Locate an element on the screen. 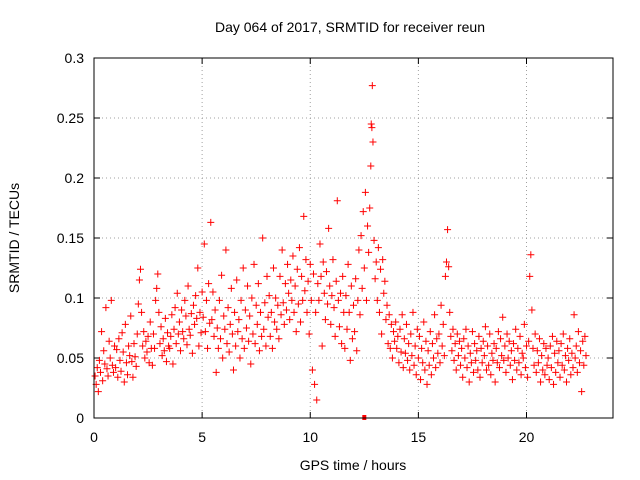 Image resolution: width=640 pixels, height=480 pixels. y-tick-label: 0.25 is located at coordinates (70, 118).